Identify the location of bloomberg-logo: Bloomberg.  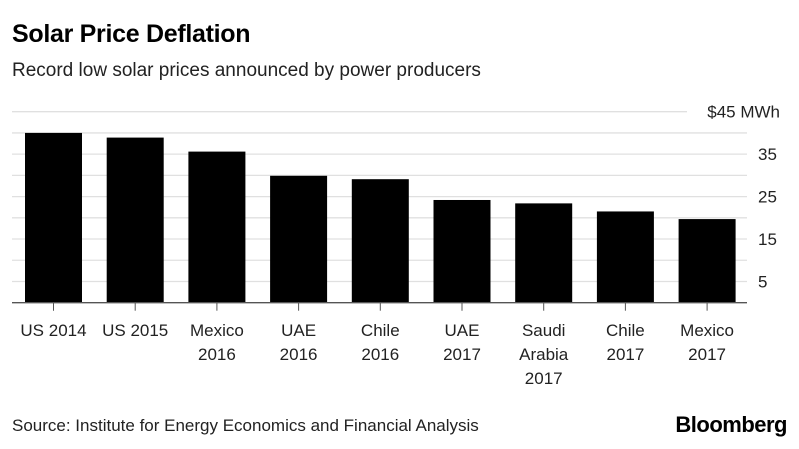
(731, 424).